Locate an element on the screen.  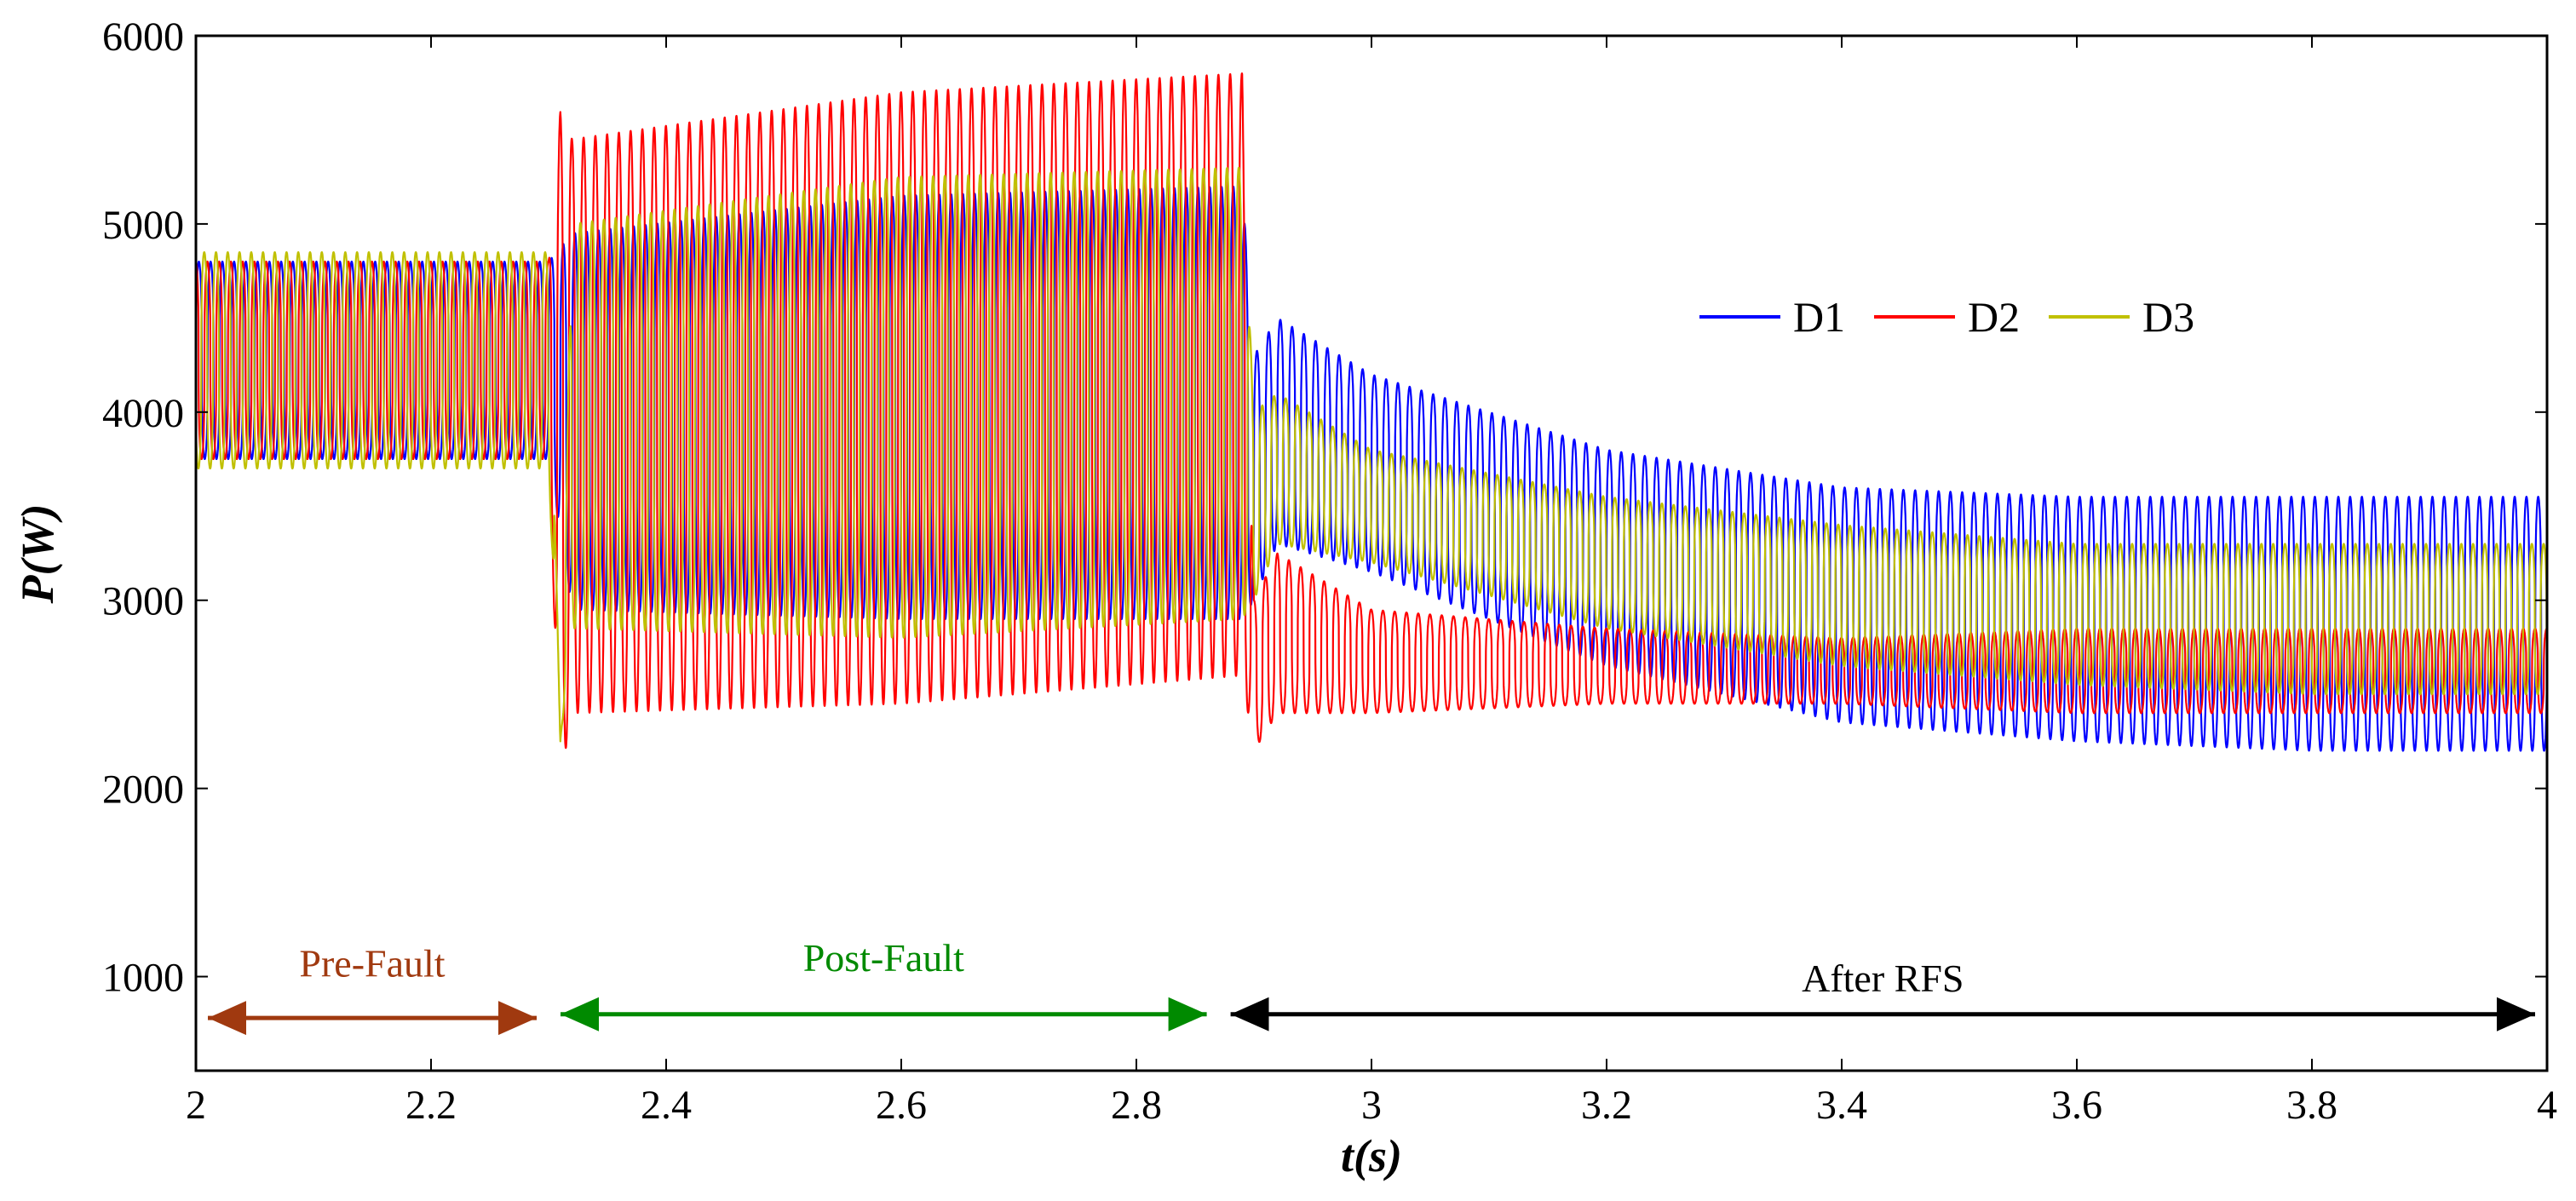
x-tick-label: 3.8 is located at coordinates (2312, 1105).